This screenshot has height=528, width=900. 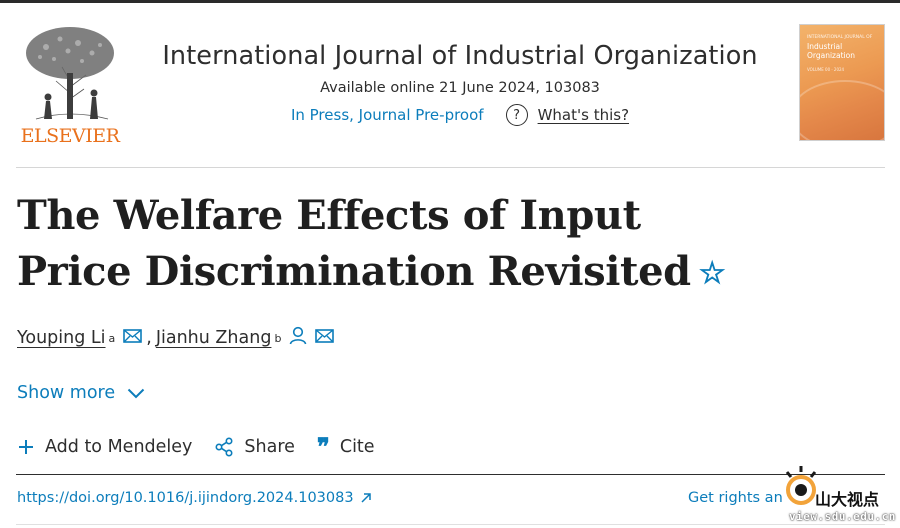 I want to click on whats-this-button: ? What's this?, so click(x=567, y=115).